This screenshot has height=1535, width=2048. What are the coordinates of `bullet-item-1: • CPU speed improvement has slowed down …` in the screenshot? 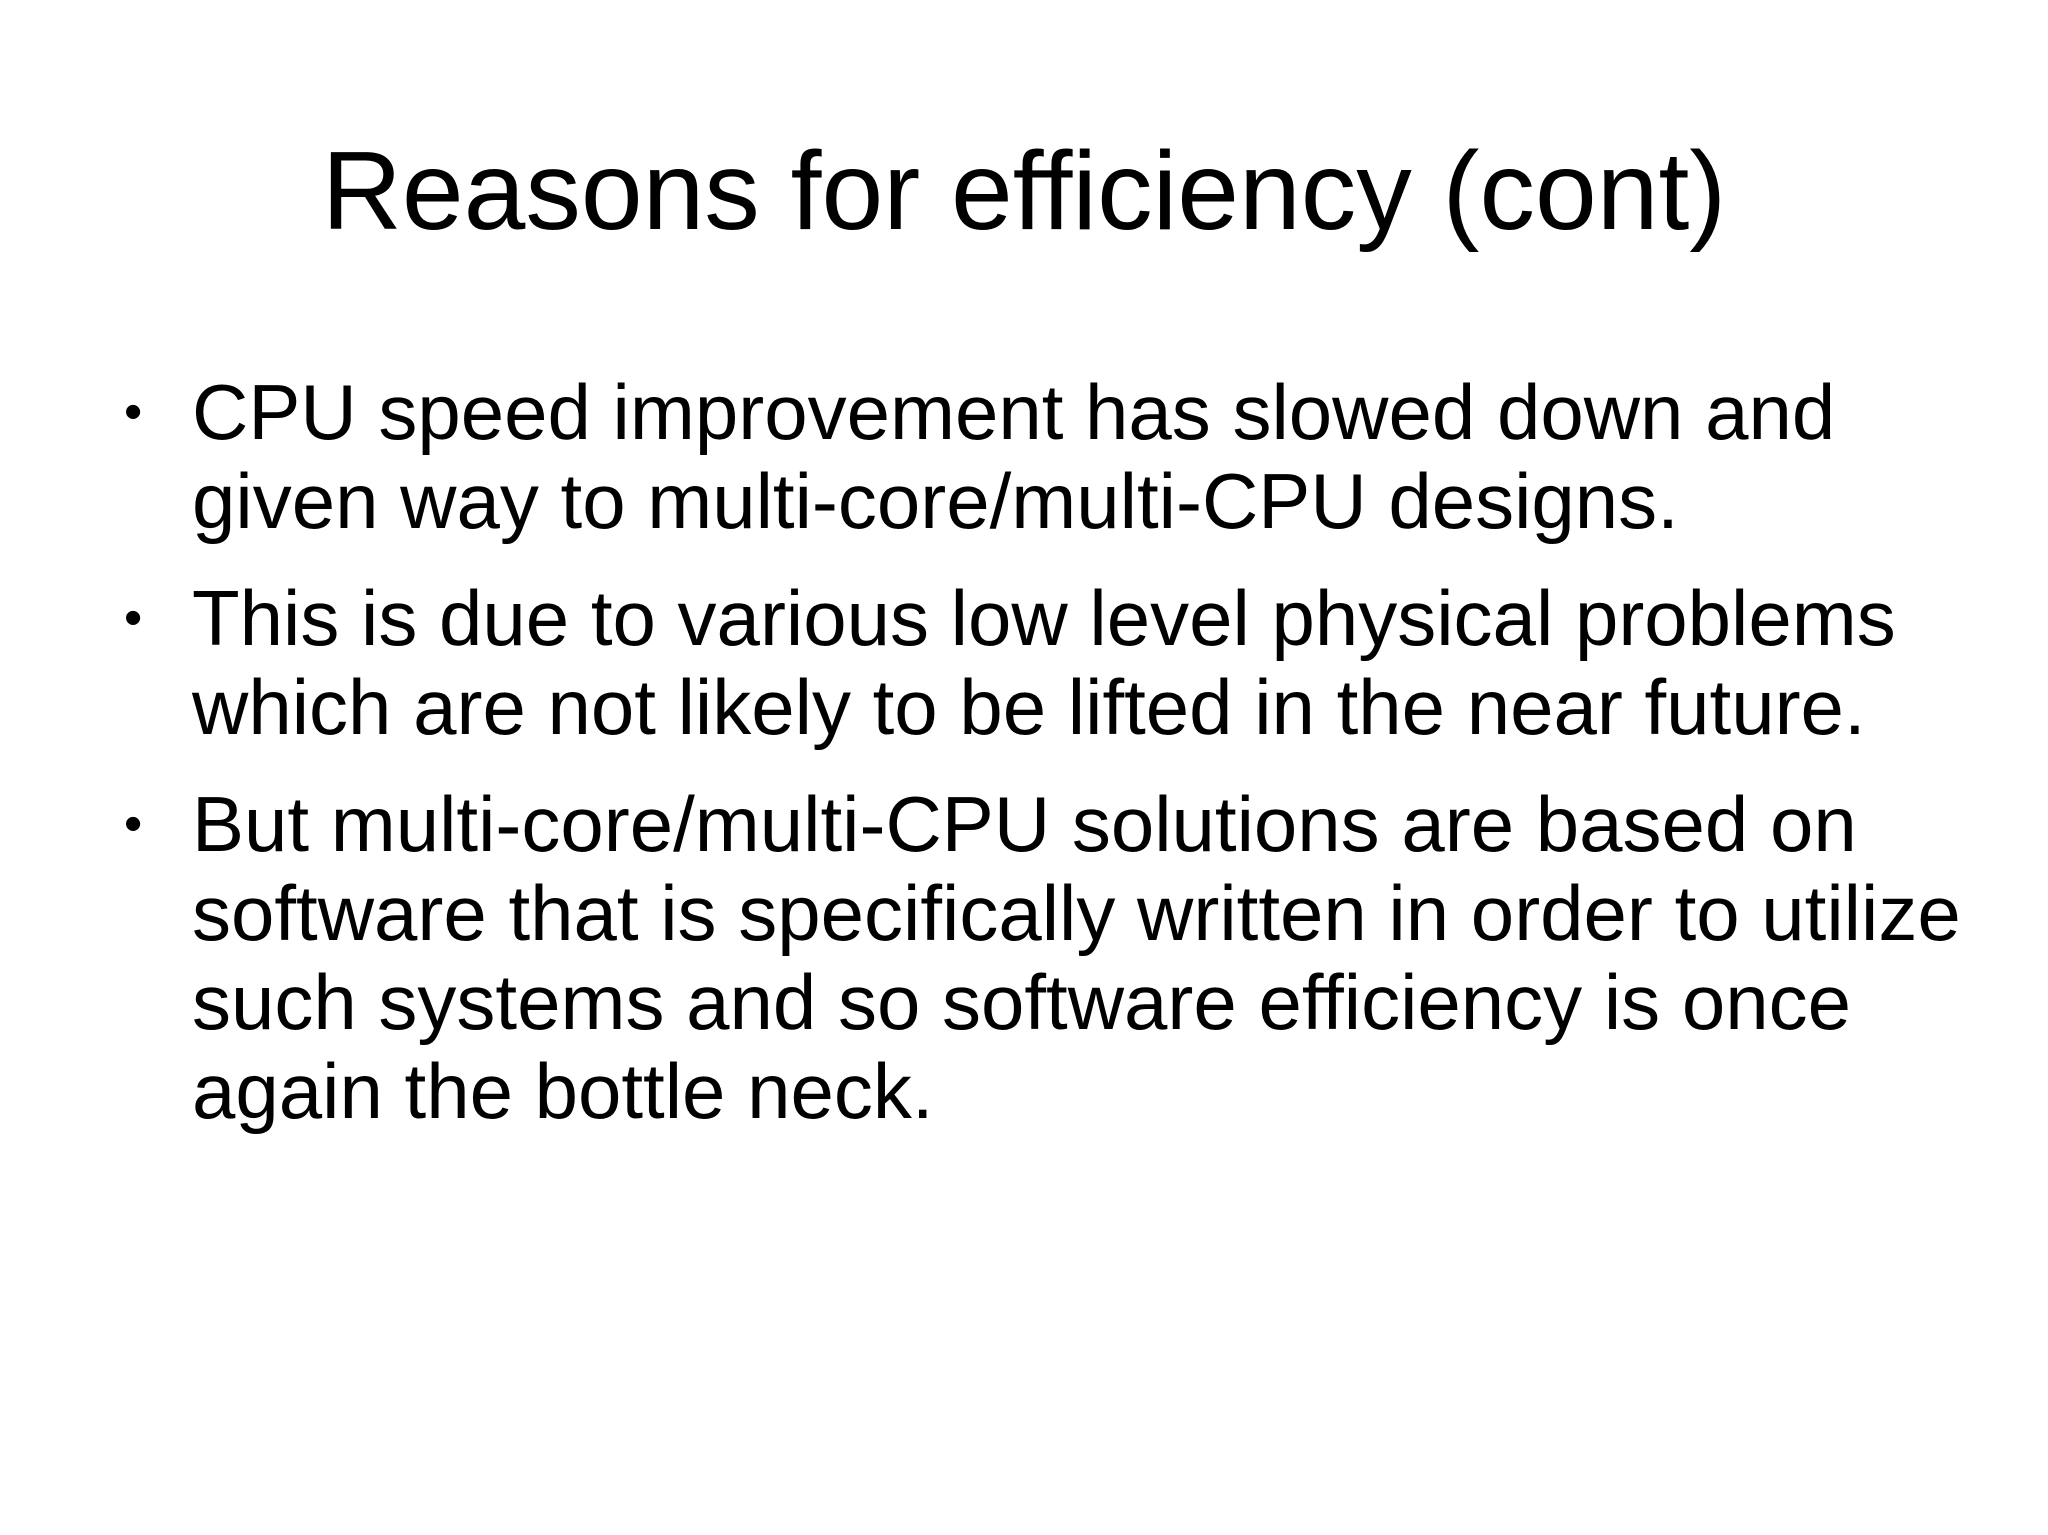 It's located at (1064, 457).